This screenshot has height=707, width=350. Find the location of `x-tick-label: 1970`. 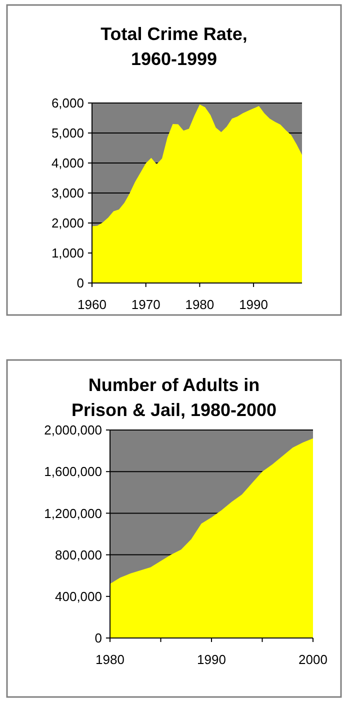

x-tick-label: 1970 is located at coordinates (145, 304).